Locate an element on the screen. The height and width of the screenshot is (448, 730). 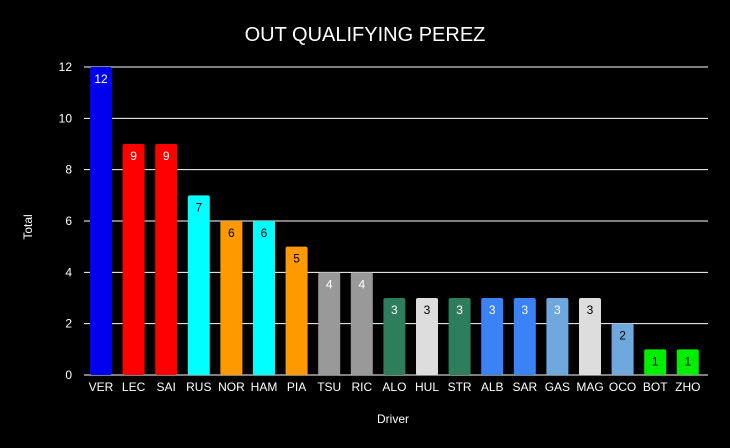
x-tick-label-ham: HAM is located at coordinates (264, 387).